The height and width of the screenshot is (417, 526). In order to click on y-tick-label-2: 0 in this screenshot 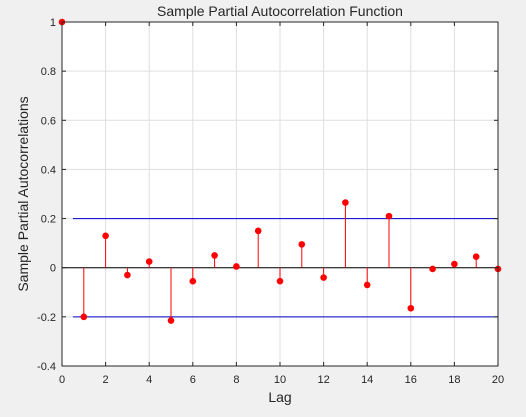, I will do `click(53, 269)`.